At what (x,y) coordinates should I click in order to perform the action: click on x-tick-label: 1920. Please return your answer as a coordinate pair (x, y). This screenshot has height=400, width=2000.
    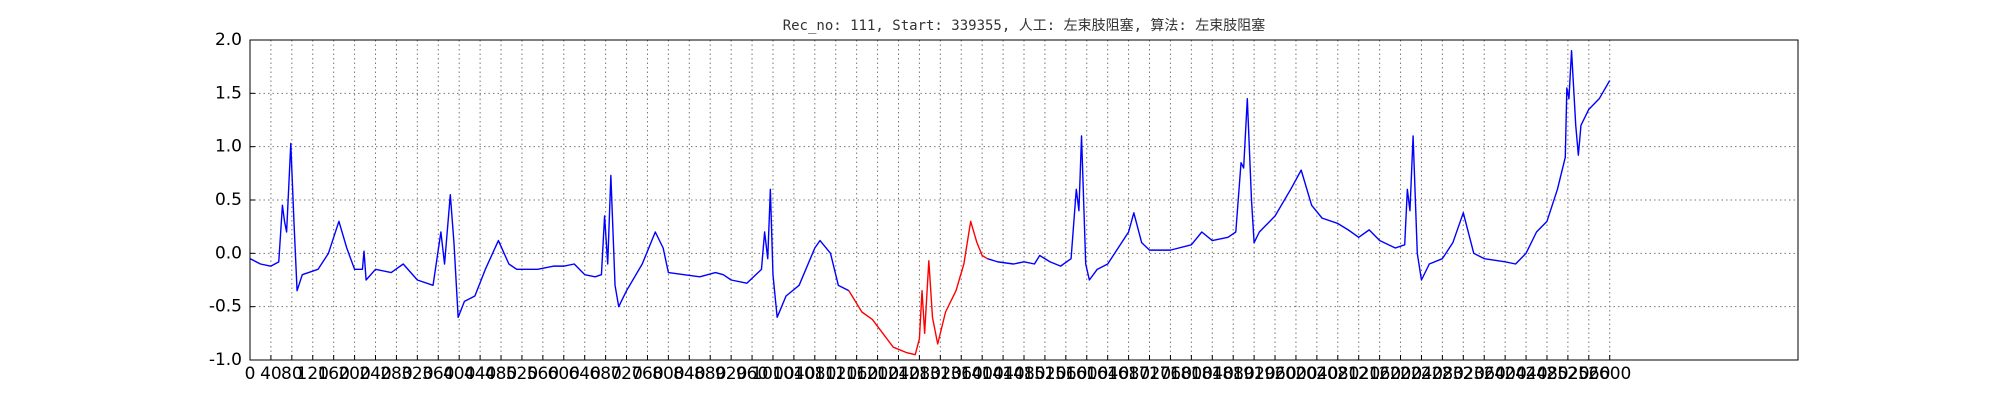
    Looking at the image, I should click on (1253, 374).